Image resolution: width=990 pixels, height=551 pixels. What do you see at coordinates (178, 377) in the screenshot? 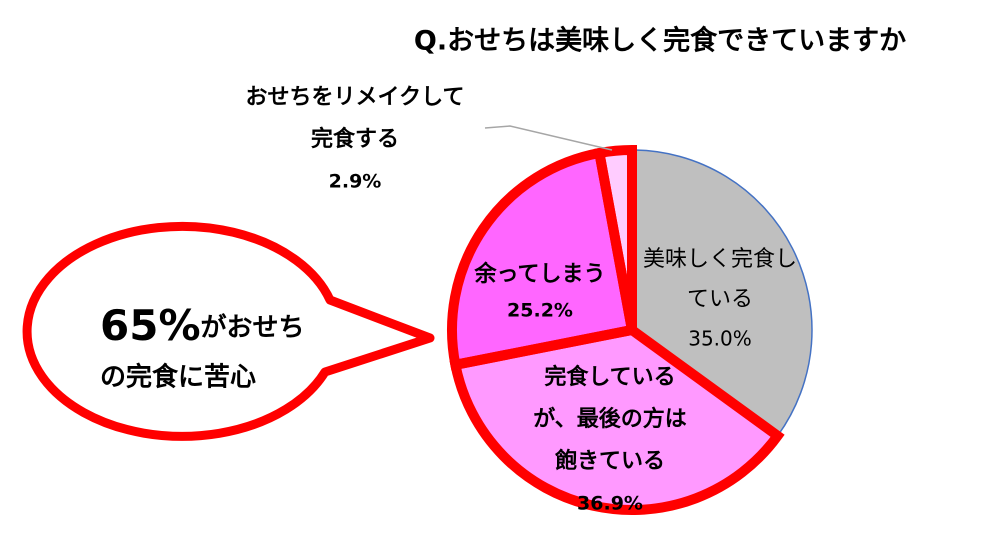
I see `callout-line: の完食に苦心` at bounding box center [178, 377].